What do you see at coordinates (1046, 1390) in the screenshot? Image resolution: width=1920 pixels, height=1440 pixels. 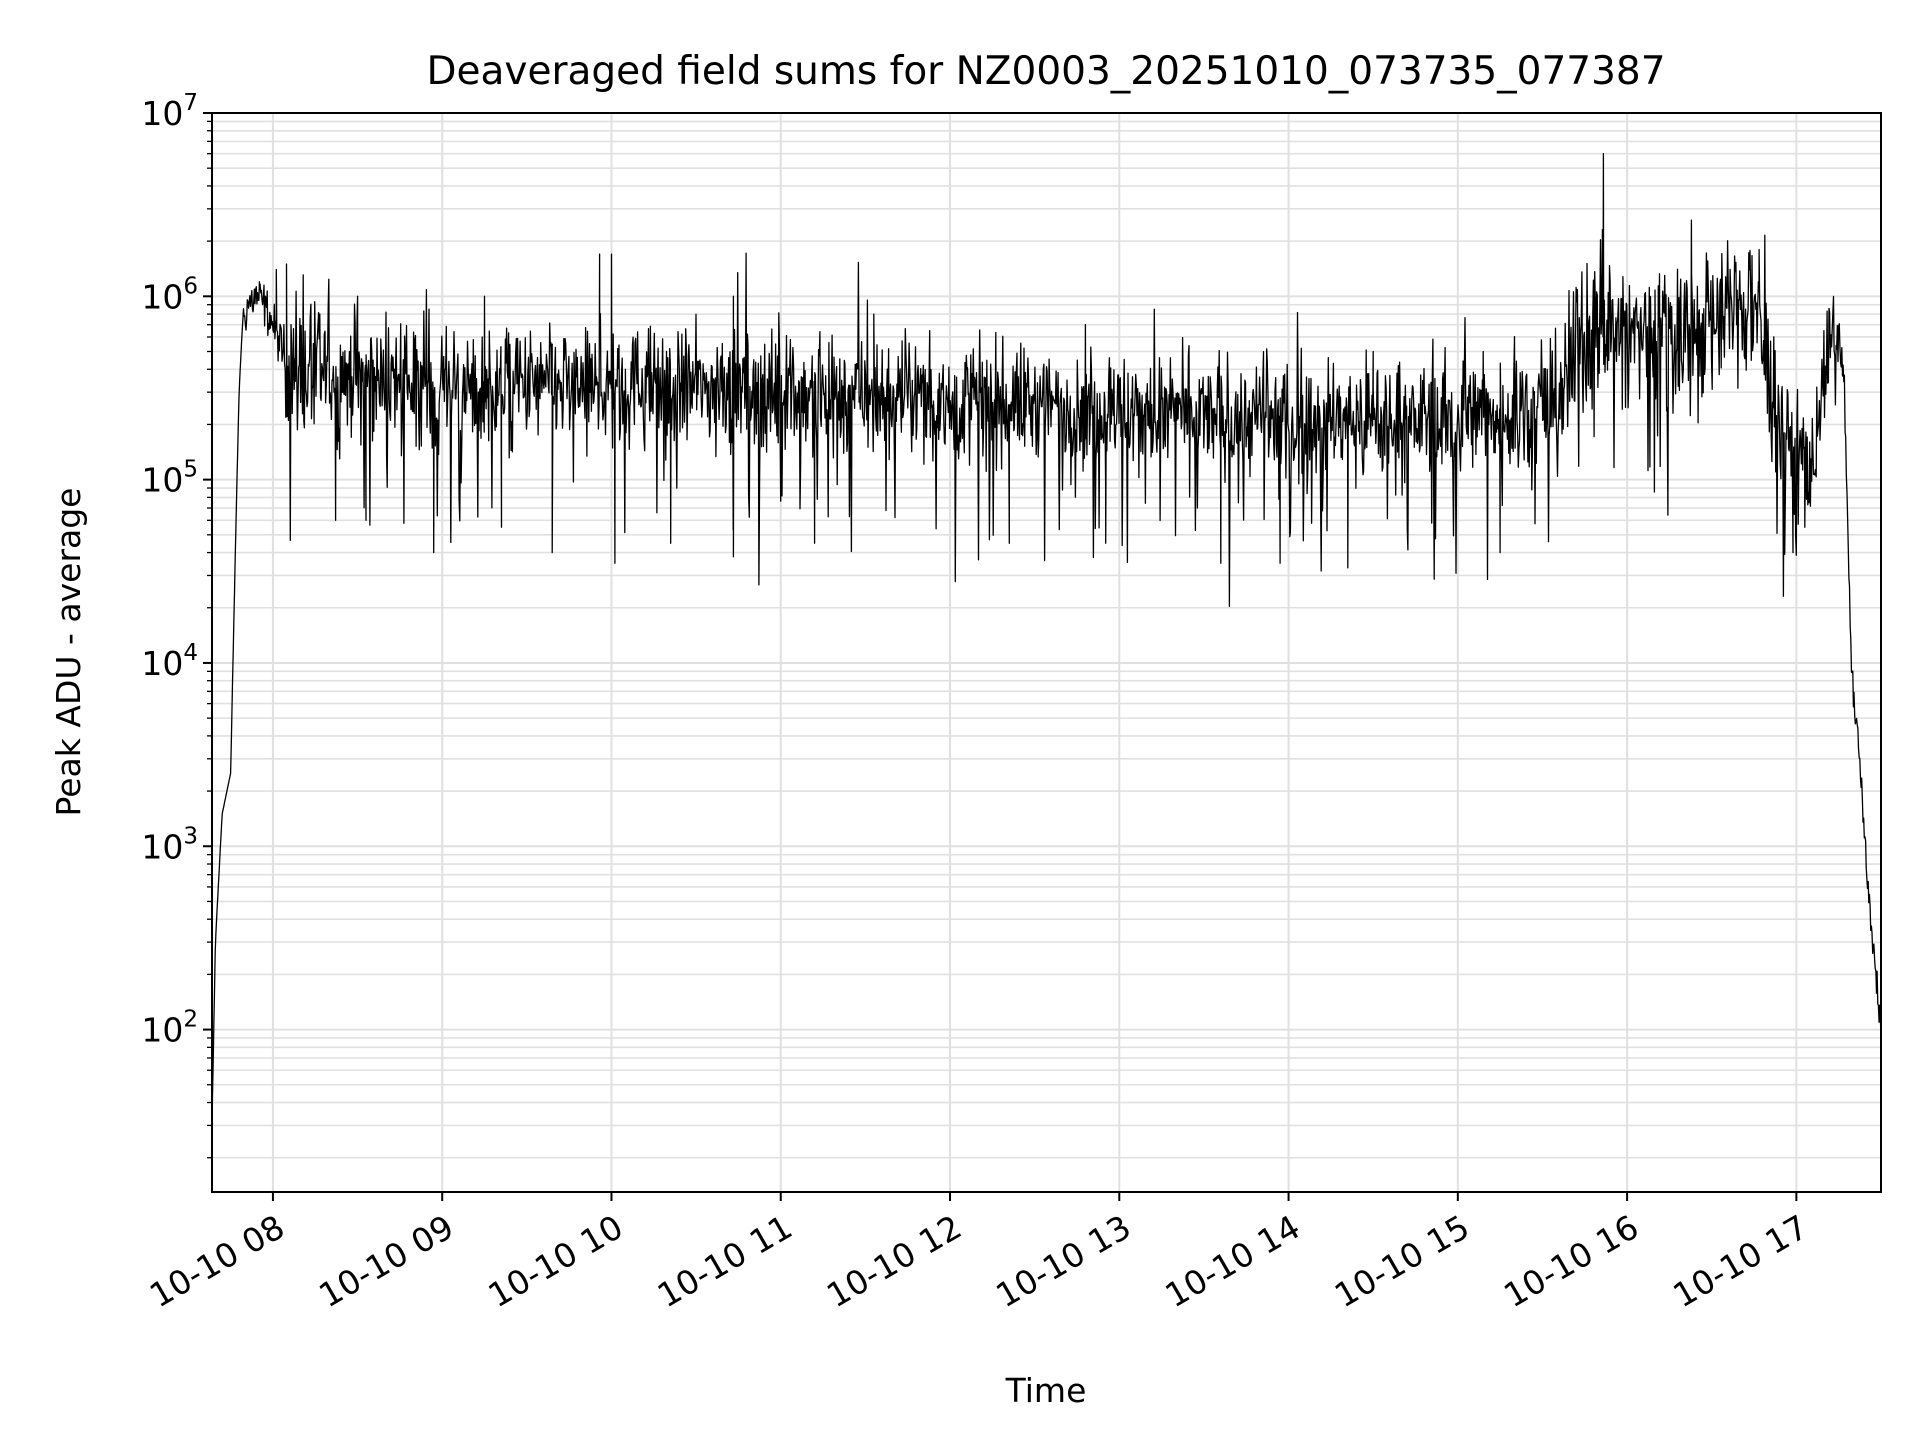 I see `x-axis-label: Time` at bounding box center [1046, 1390].